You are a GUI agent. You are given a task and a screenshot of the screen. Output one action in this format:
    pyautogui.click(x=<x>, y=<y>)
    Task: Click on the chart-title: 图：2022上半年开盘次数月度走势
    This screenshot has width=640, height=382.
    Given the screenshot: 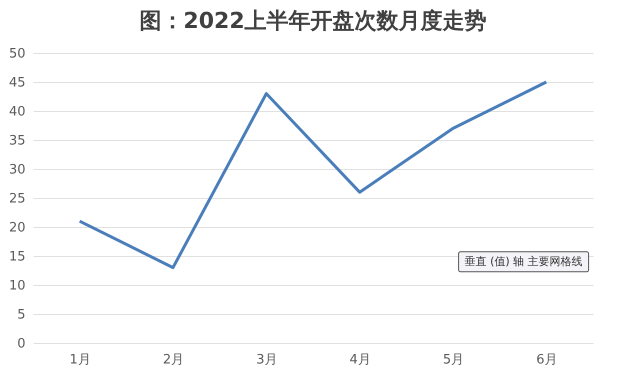 What is the action you would take?
    pyautogui.click(x=313, y=21)
    